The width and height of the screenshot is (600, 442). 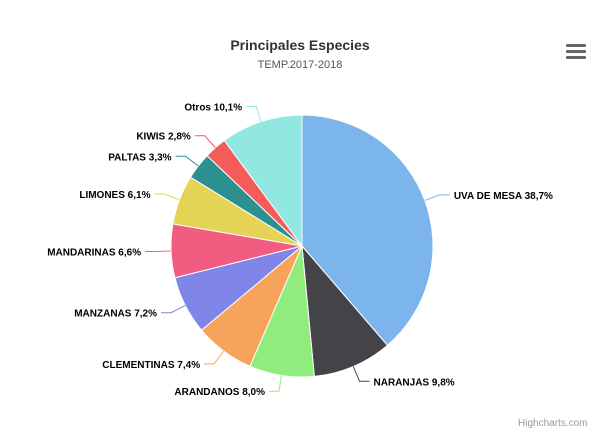 What do you see at coordinates (345, 310) in the screenshot?
I see `pie-slice-naranjas` at bounding box center [345, 310].